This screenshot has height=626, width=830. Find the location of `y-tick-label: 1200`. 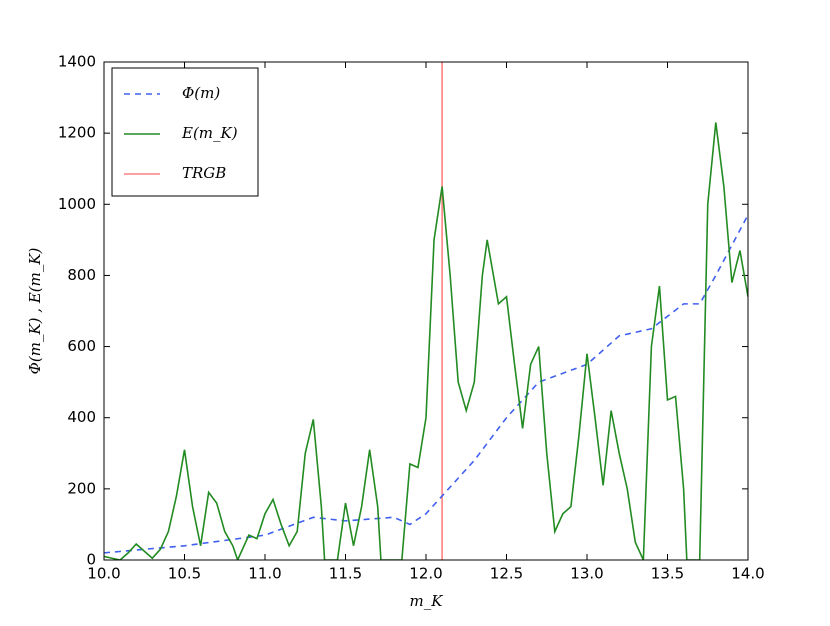

y-tick-label: 1200 is located at coordinates (77, 133).